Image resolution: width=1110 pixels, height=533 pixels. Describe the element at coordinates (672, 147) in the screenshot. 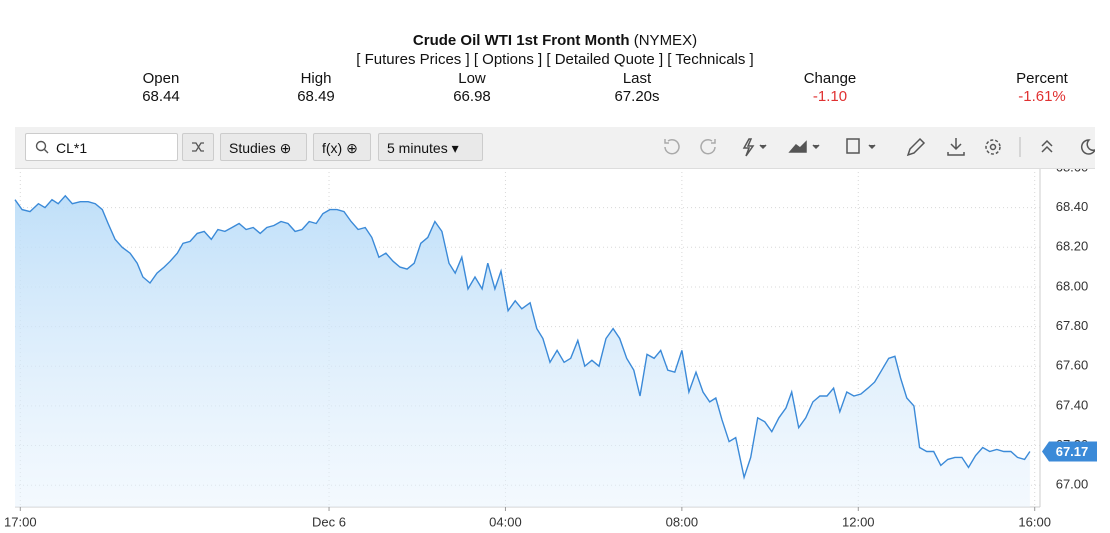

I see `undo` at that location.